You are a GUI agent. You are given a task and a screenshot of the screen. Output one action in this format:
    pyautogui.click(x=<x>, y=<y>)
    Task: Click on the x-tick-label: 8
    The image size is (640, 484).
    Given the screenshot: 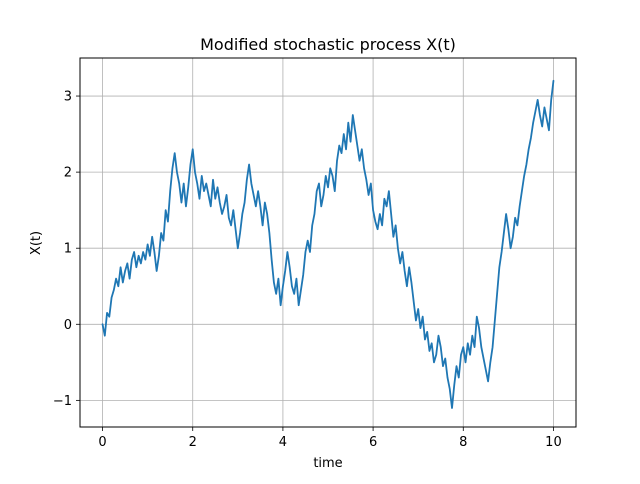 What is the action you would take?
    pyautogui.click(x=463, y=442)
    